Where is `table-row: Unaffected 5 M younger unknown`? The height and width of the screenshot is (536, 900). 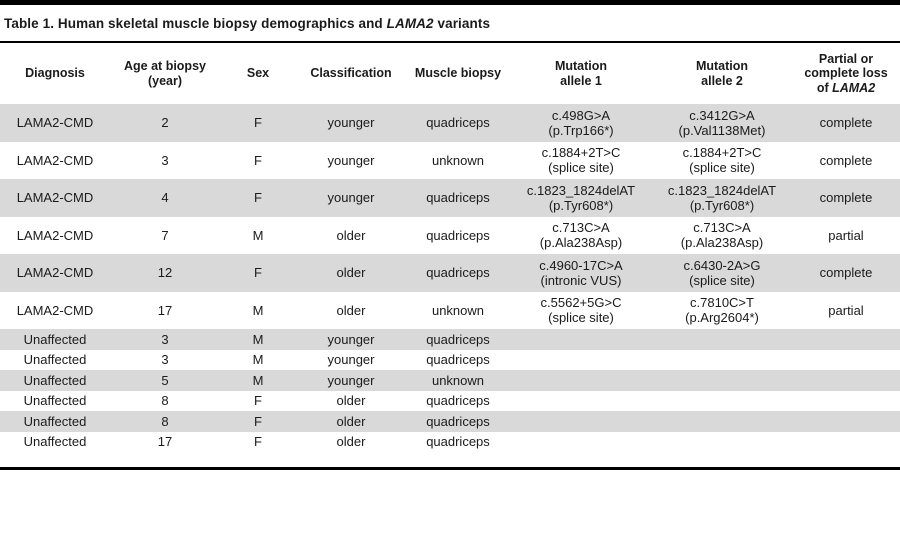 table-row: Unaffected 5 M younger unknown is located at coordinates (450, 380).